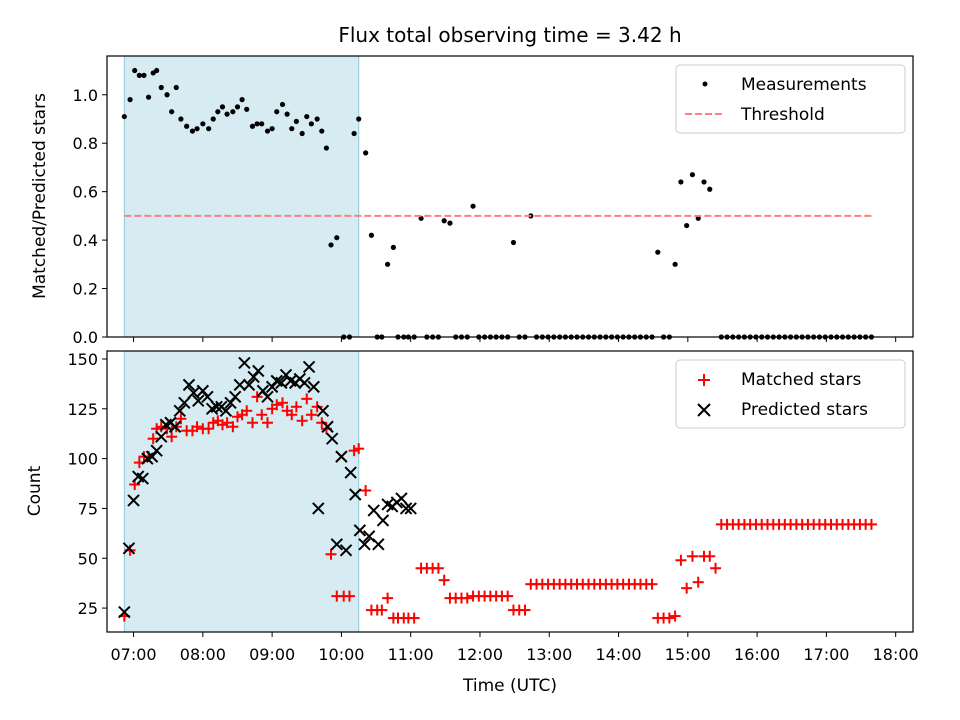 Image resolution: width=960 pixels, height=720 pixels. What do you see at coordinates (896, 654) in the screenshot?
I see `x-tick-label: 18:00` at bounding box center [896, 654].